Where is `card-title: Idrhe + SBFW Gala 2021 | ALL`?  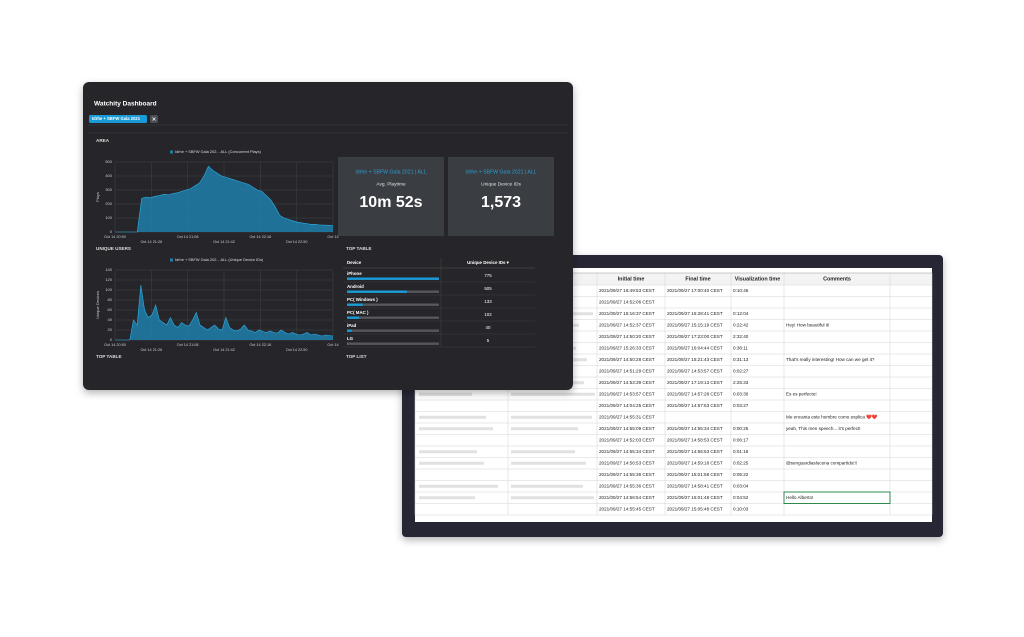
card-title: Idrhe + SBFW Gala 2021 | ALL is located at coordinates (500, 172).